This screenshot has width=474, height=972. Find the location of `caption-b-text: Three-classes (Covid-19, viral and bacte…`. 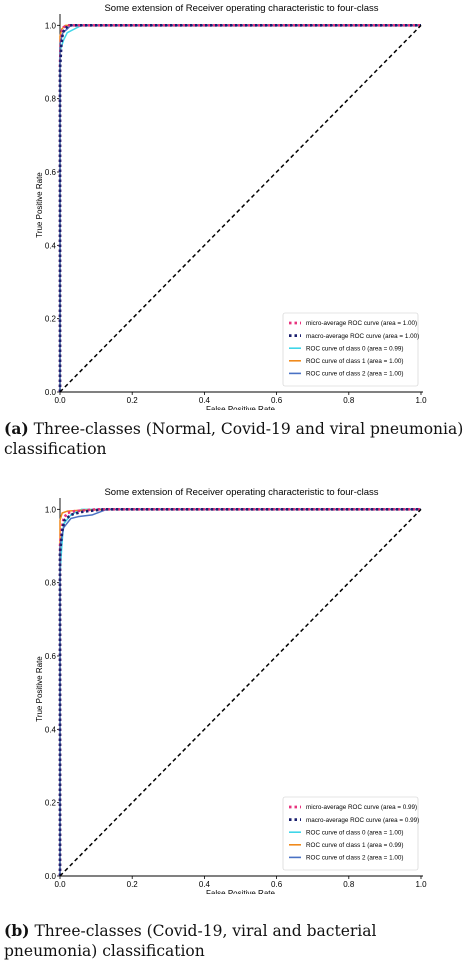

caption-b-text: Three-classes (Covid-19, viral and bacte… is located at coordinates (190, 941).